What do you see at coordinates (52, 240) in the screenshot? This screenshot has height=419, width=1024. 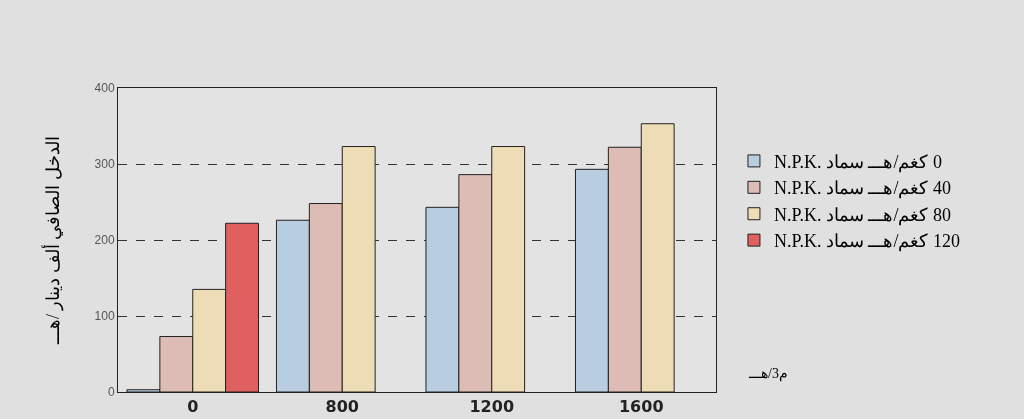 I see `y-axis-title: الدخل الصافي ألف دينار /هـــ` at bounding box center [52, 240].